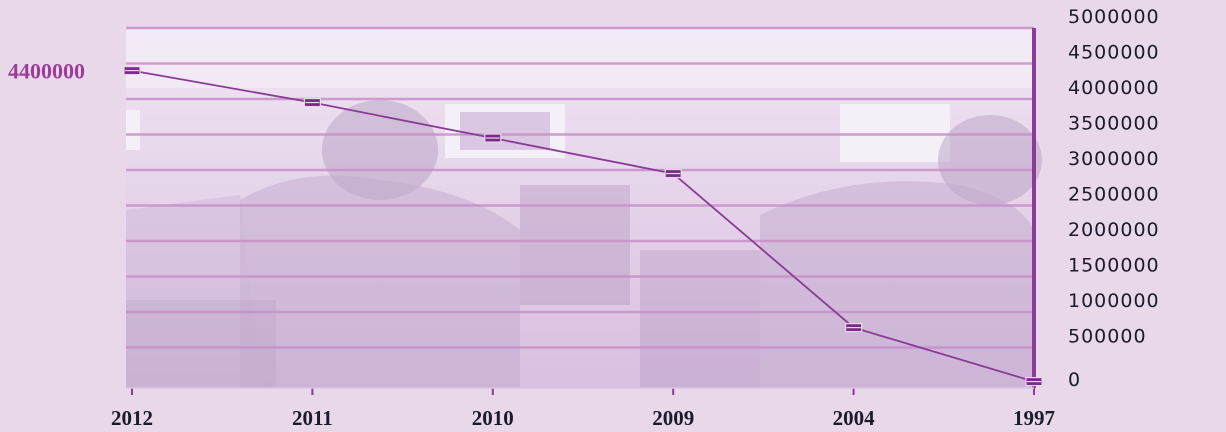 The image size is (1226, 432). What do you see at coordinates (854, 418) in the screenshot?
I see `x-tick-label: 2004` at bounding box center [854, 418].